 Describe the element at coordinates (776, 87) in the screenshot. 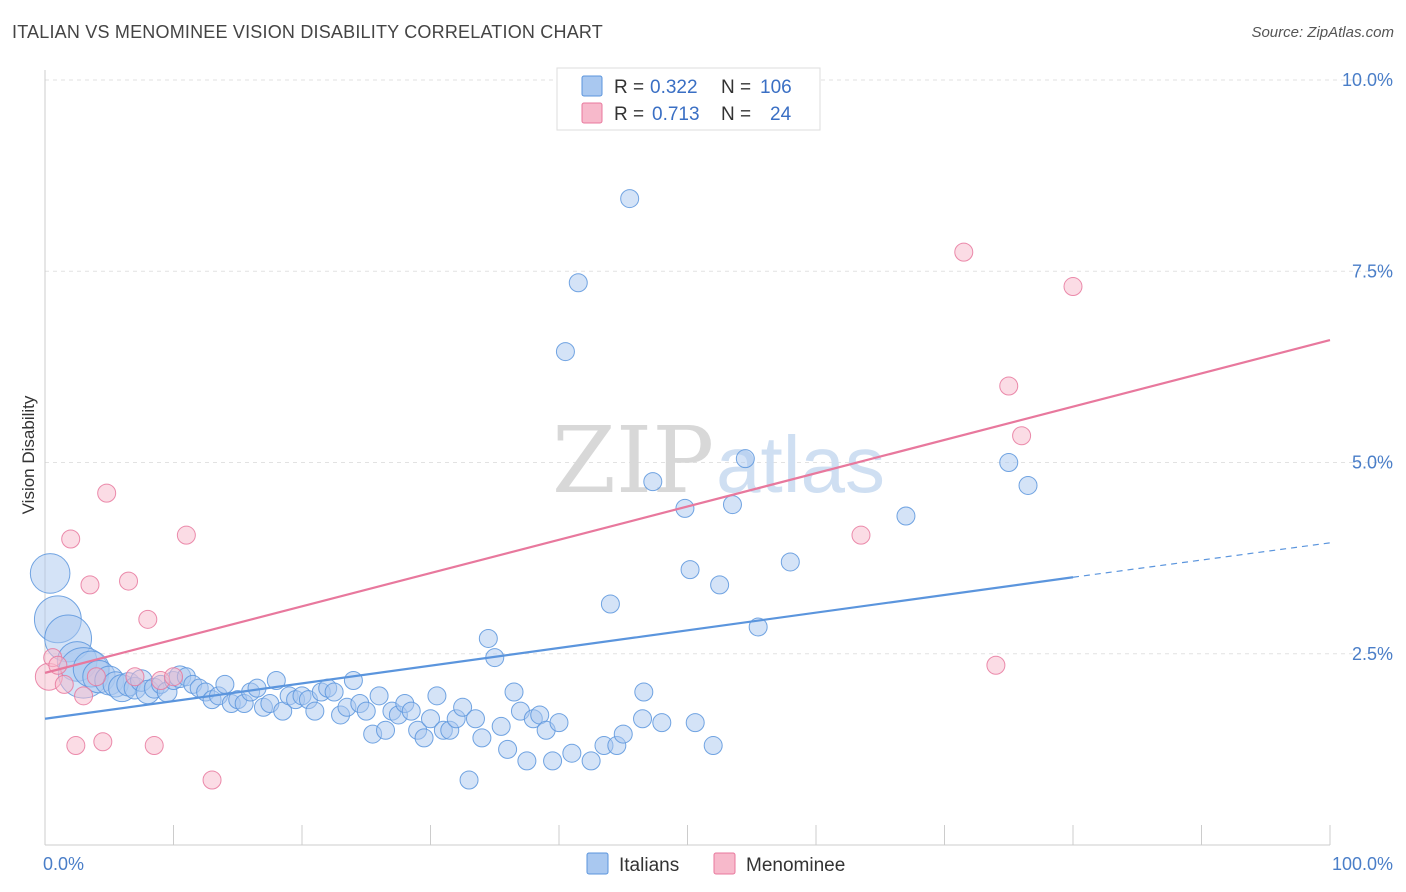

I see `legend-n-value: 106` at that location.